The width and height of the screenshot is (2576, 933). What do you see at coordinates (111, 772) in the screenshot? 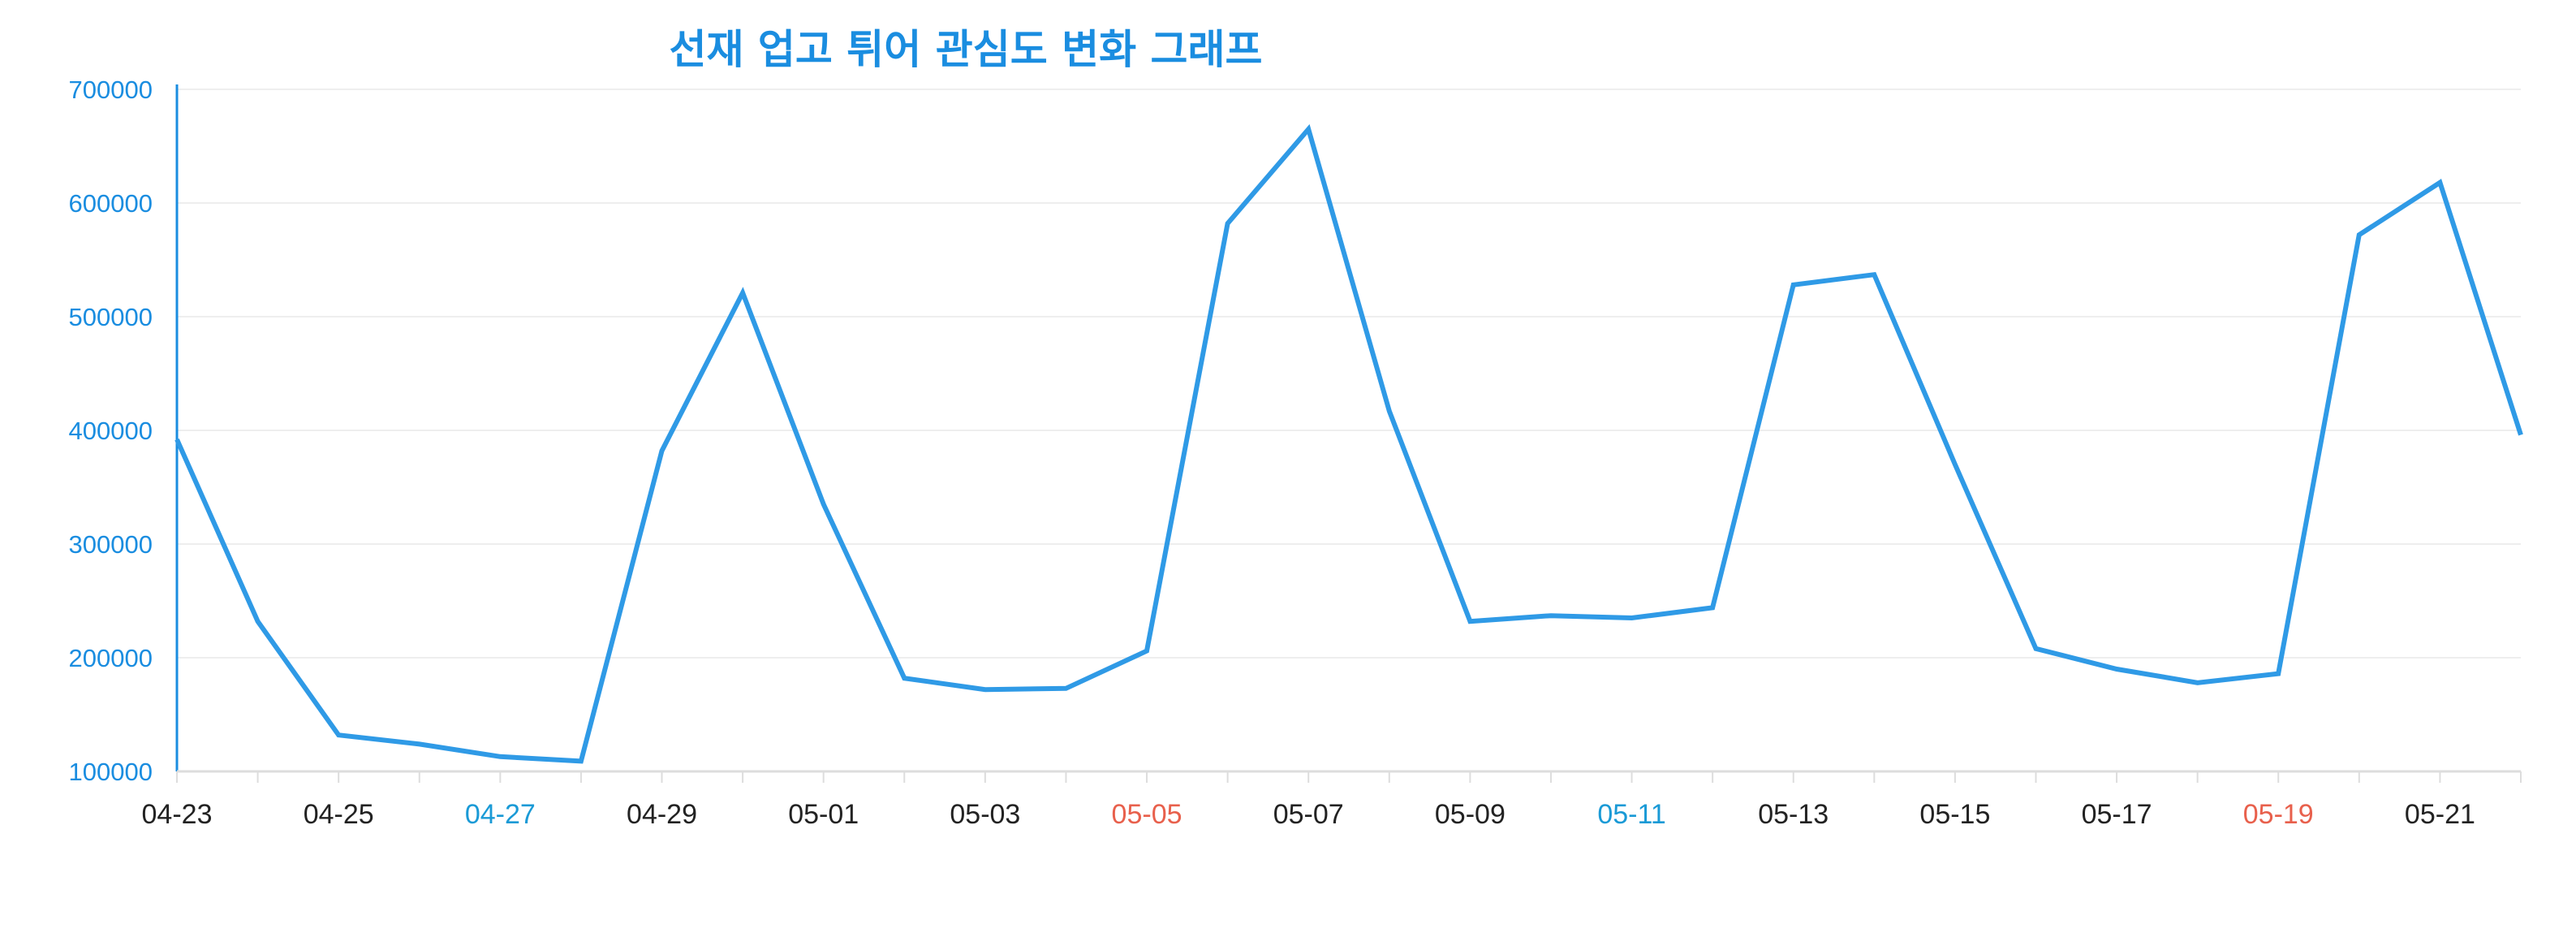
I see `y-tick-label: 100000` at bounding box center [111, 772].